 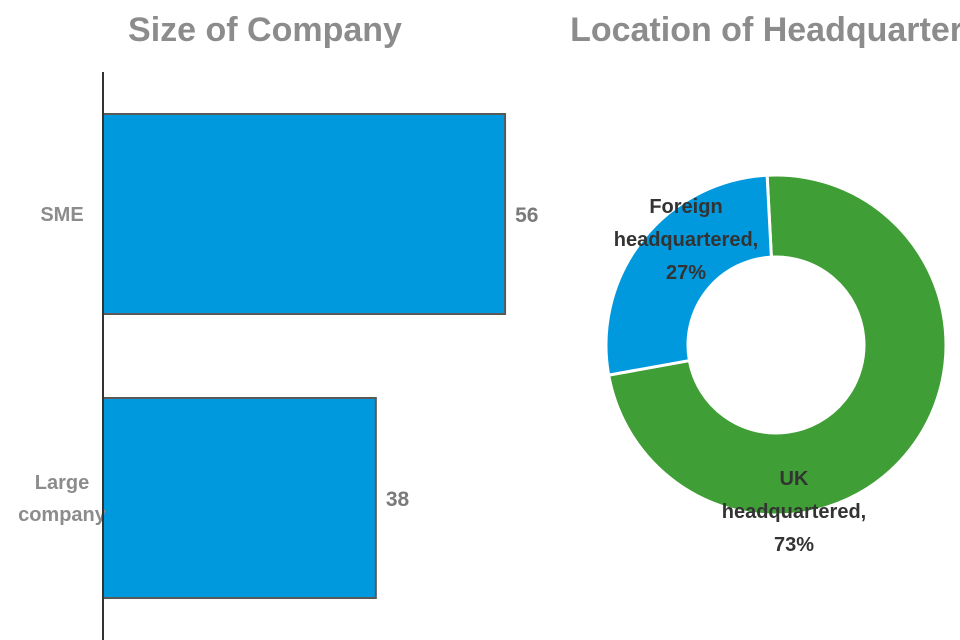 What do you see at coordinates (61, 215) in the screenshot?
I see `category-label: SME` at bounding box center [61, 215].